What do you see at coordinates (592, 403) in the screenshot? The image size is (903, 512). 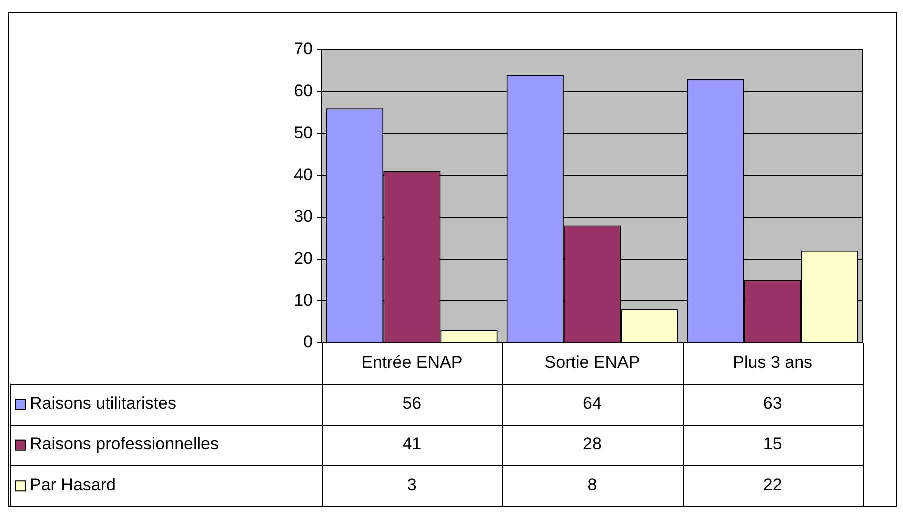 I see `data-label: 64` at bounding box center [592, 403].